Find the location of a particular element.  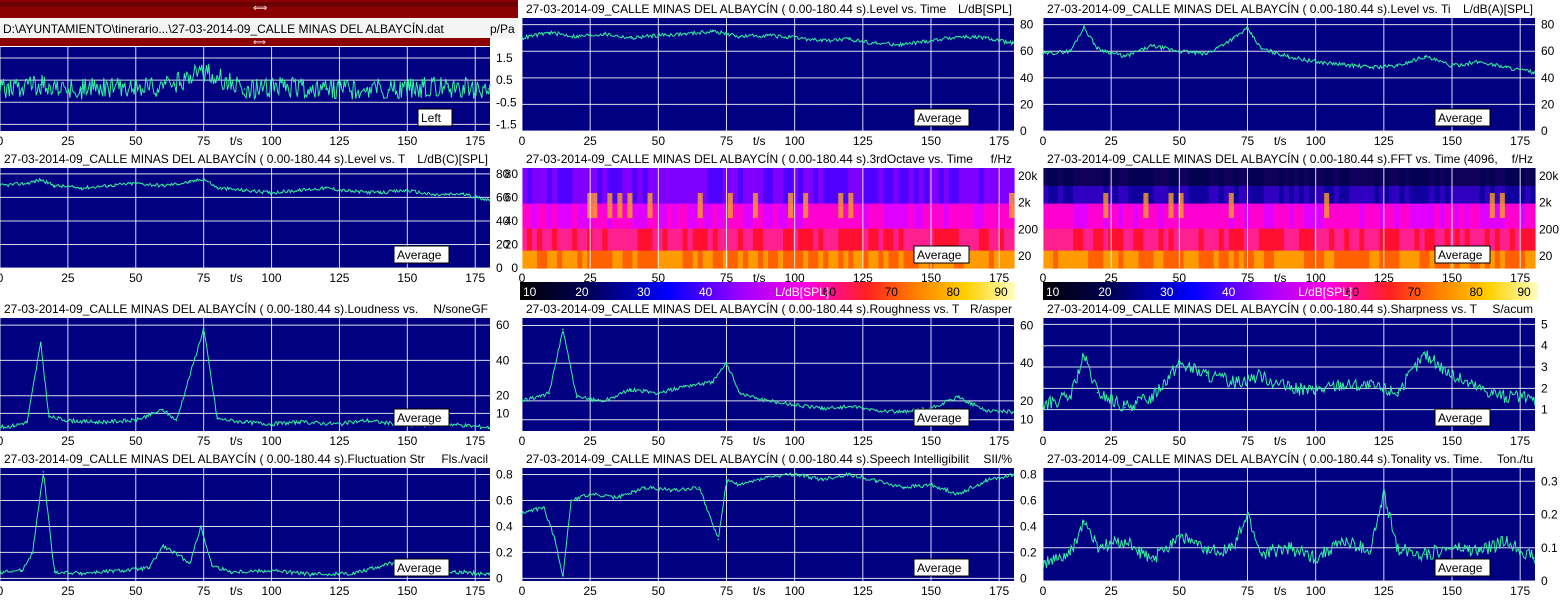

waveform-series-line is located at coordinates (245, 82).